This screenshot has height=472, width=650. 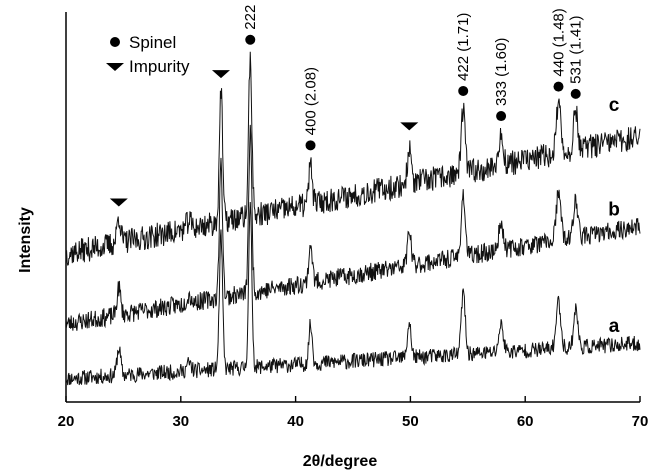 What do you see at coordinates (614, 210) in the screenshot?
I see `series-label-b: b` at bounding box center [614, 210].